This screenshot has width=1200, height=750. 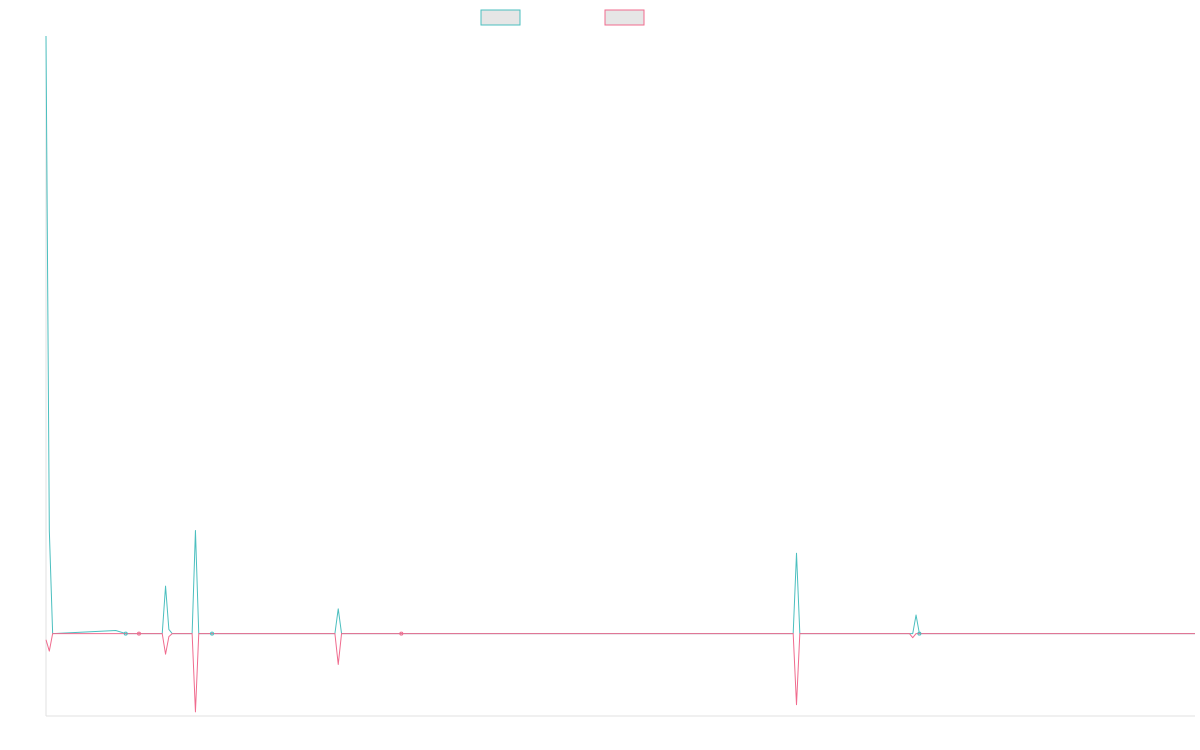 What do you see at coordinates (562, 17) in the screenshot?
I see `legend` at bounding box center [562, 17].